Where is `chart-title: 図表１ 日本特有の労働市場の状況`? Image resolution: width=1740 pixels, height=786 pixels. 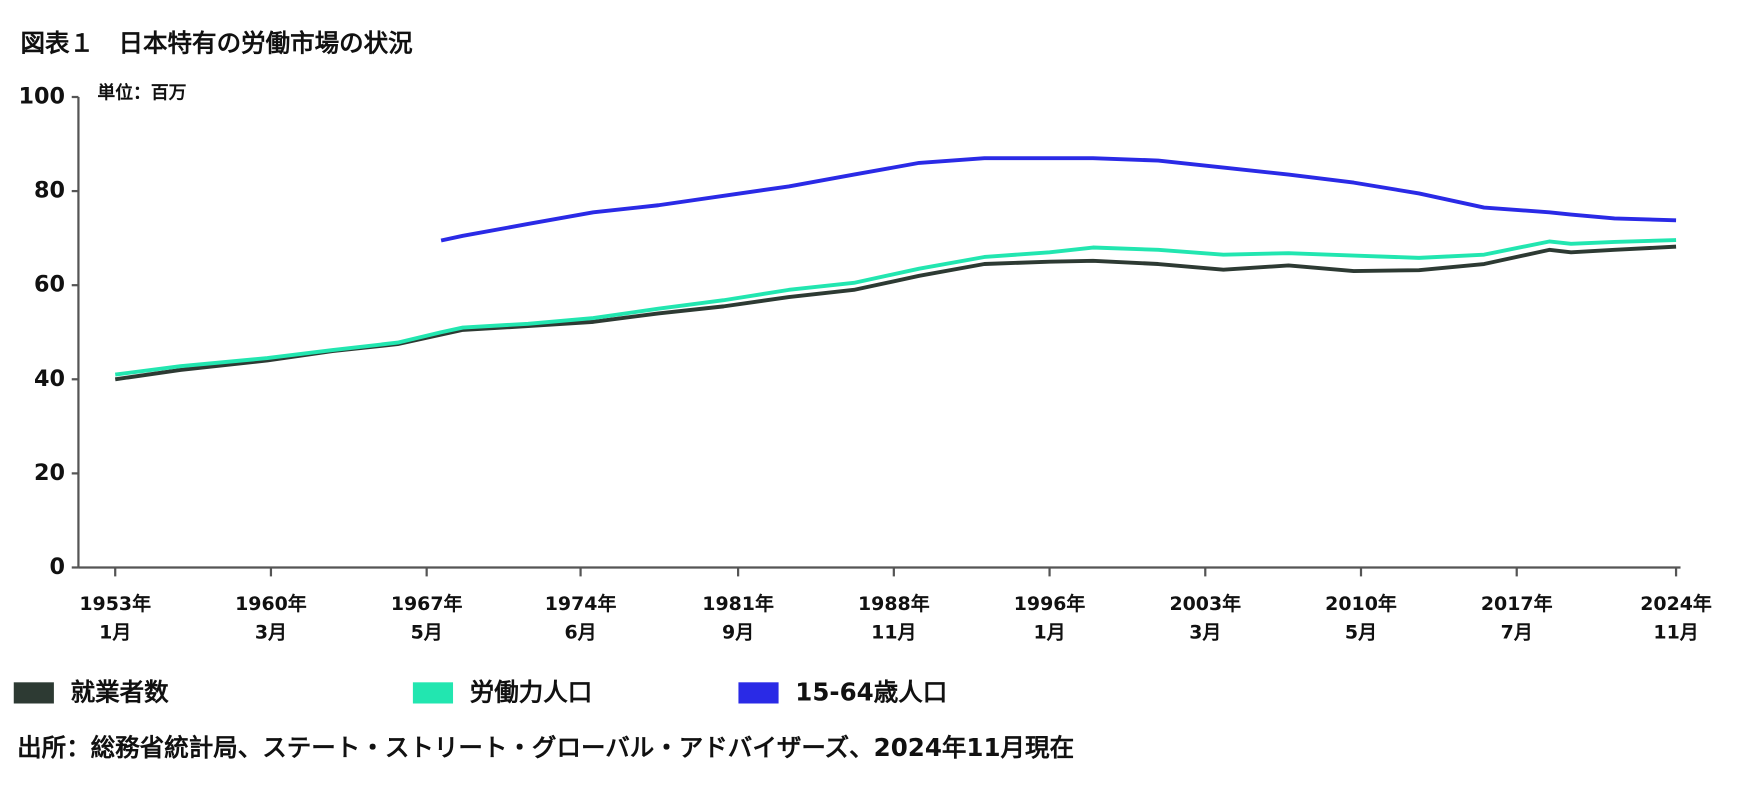
chart-title: 図表１ 日本特有の労働市場の状況 is located at coordinates (216, 43).